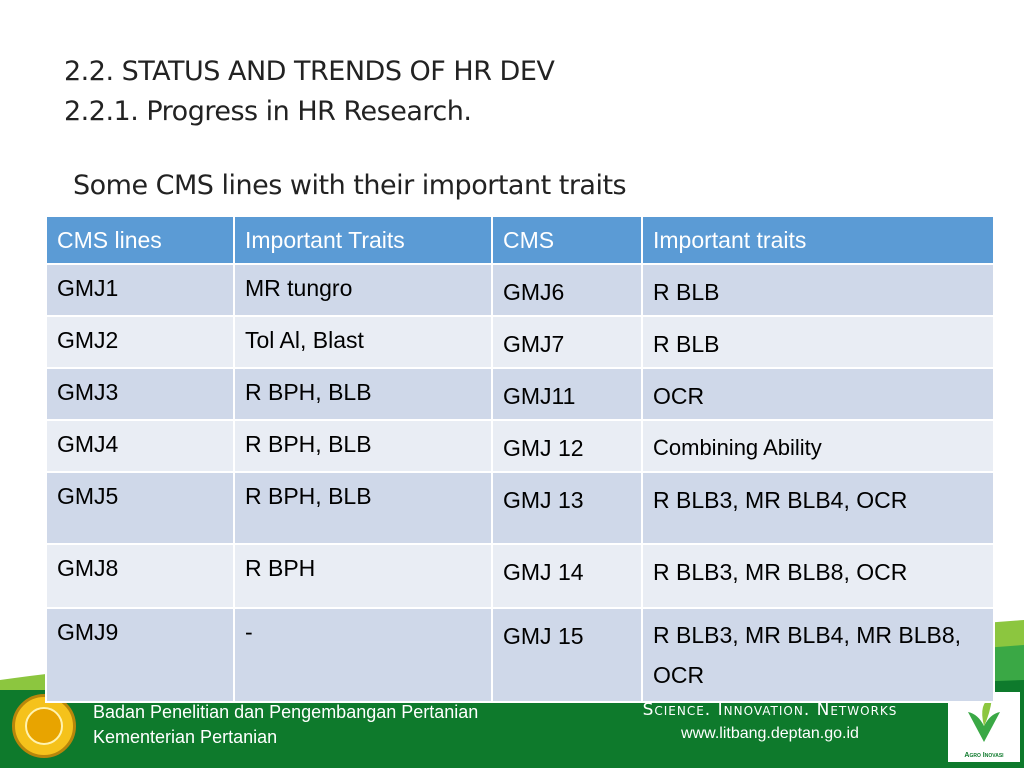  I want to click on website-url: www.litbang.deptan.go.id, so click(770, 733).